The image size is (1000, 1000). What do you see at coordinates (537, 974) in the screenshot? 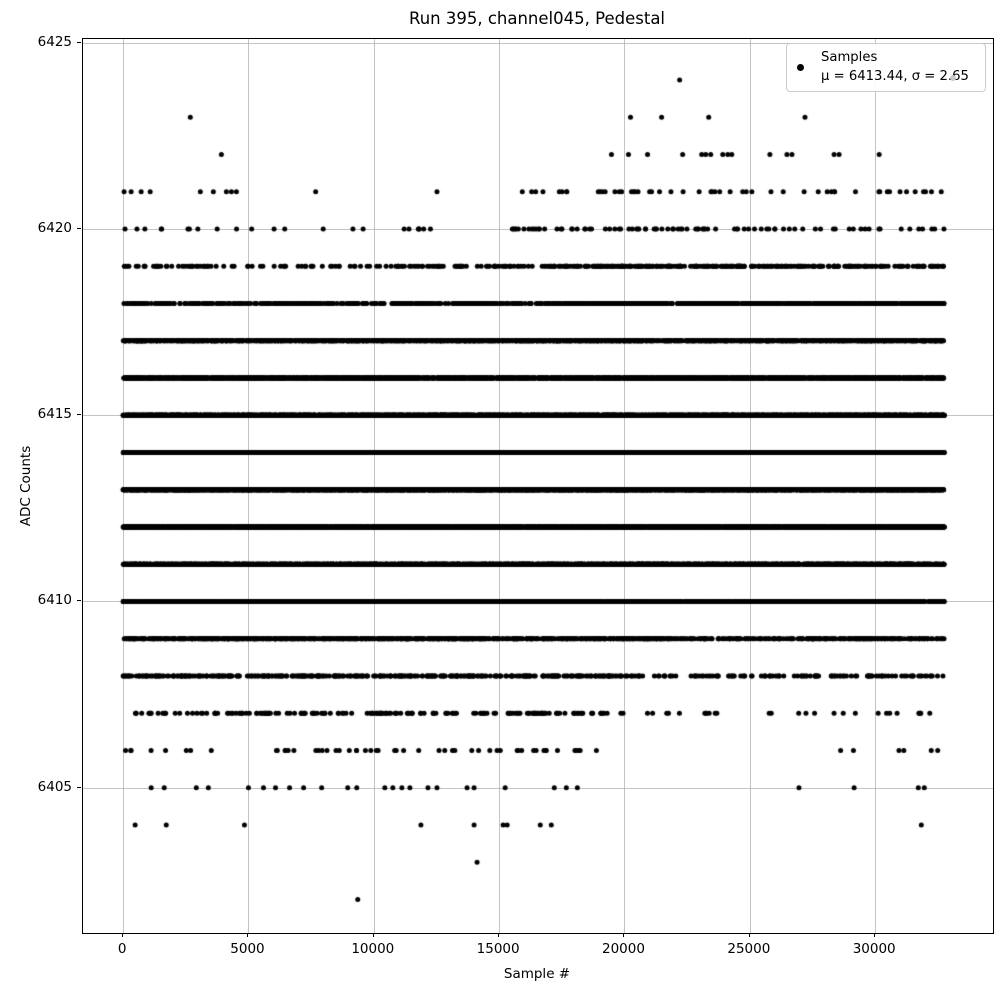
I see `x-axis-title: Sample #` at bounding box center [537, 974].